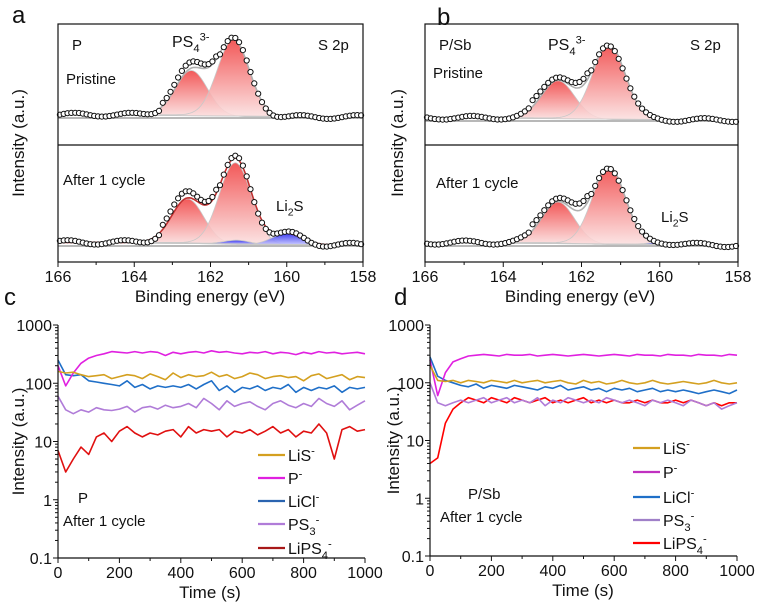 The width and height of the screenshot is (759, 609). I want to click on legend-label-lips4-superscript: -, so click(330, 544).